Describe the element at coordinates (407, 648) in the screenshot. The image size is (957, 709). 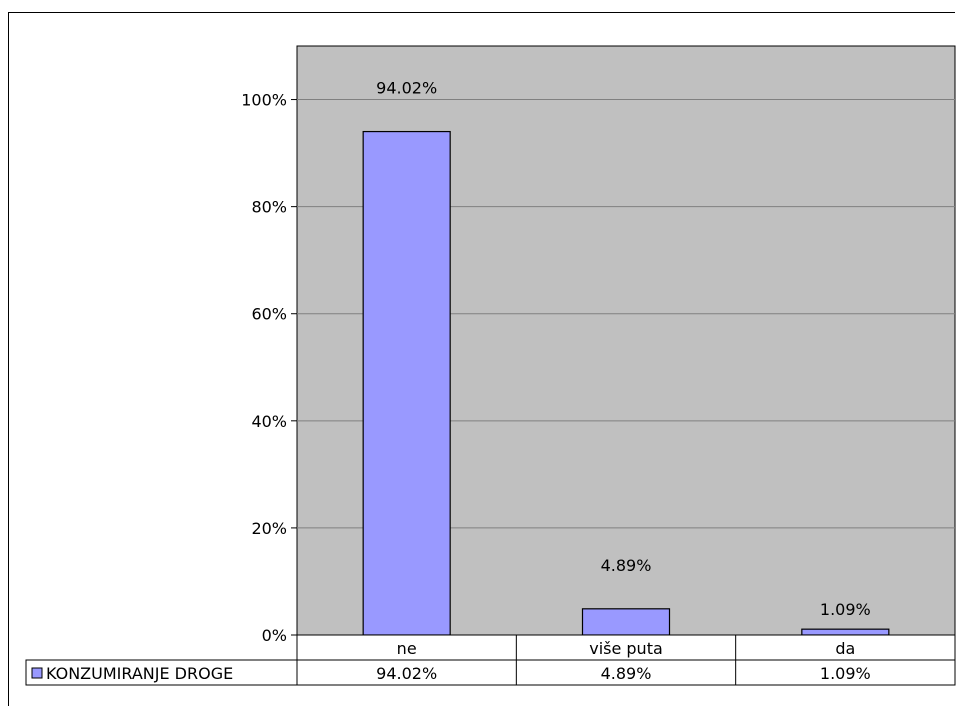
I see `category-label: ne` at that location.